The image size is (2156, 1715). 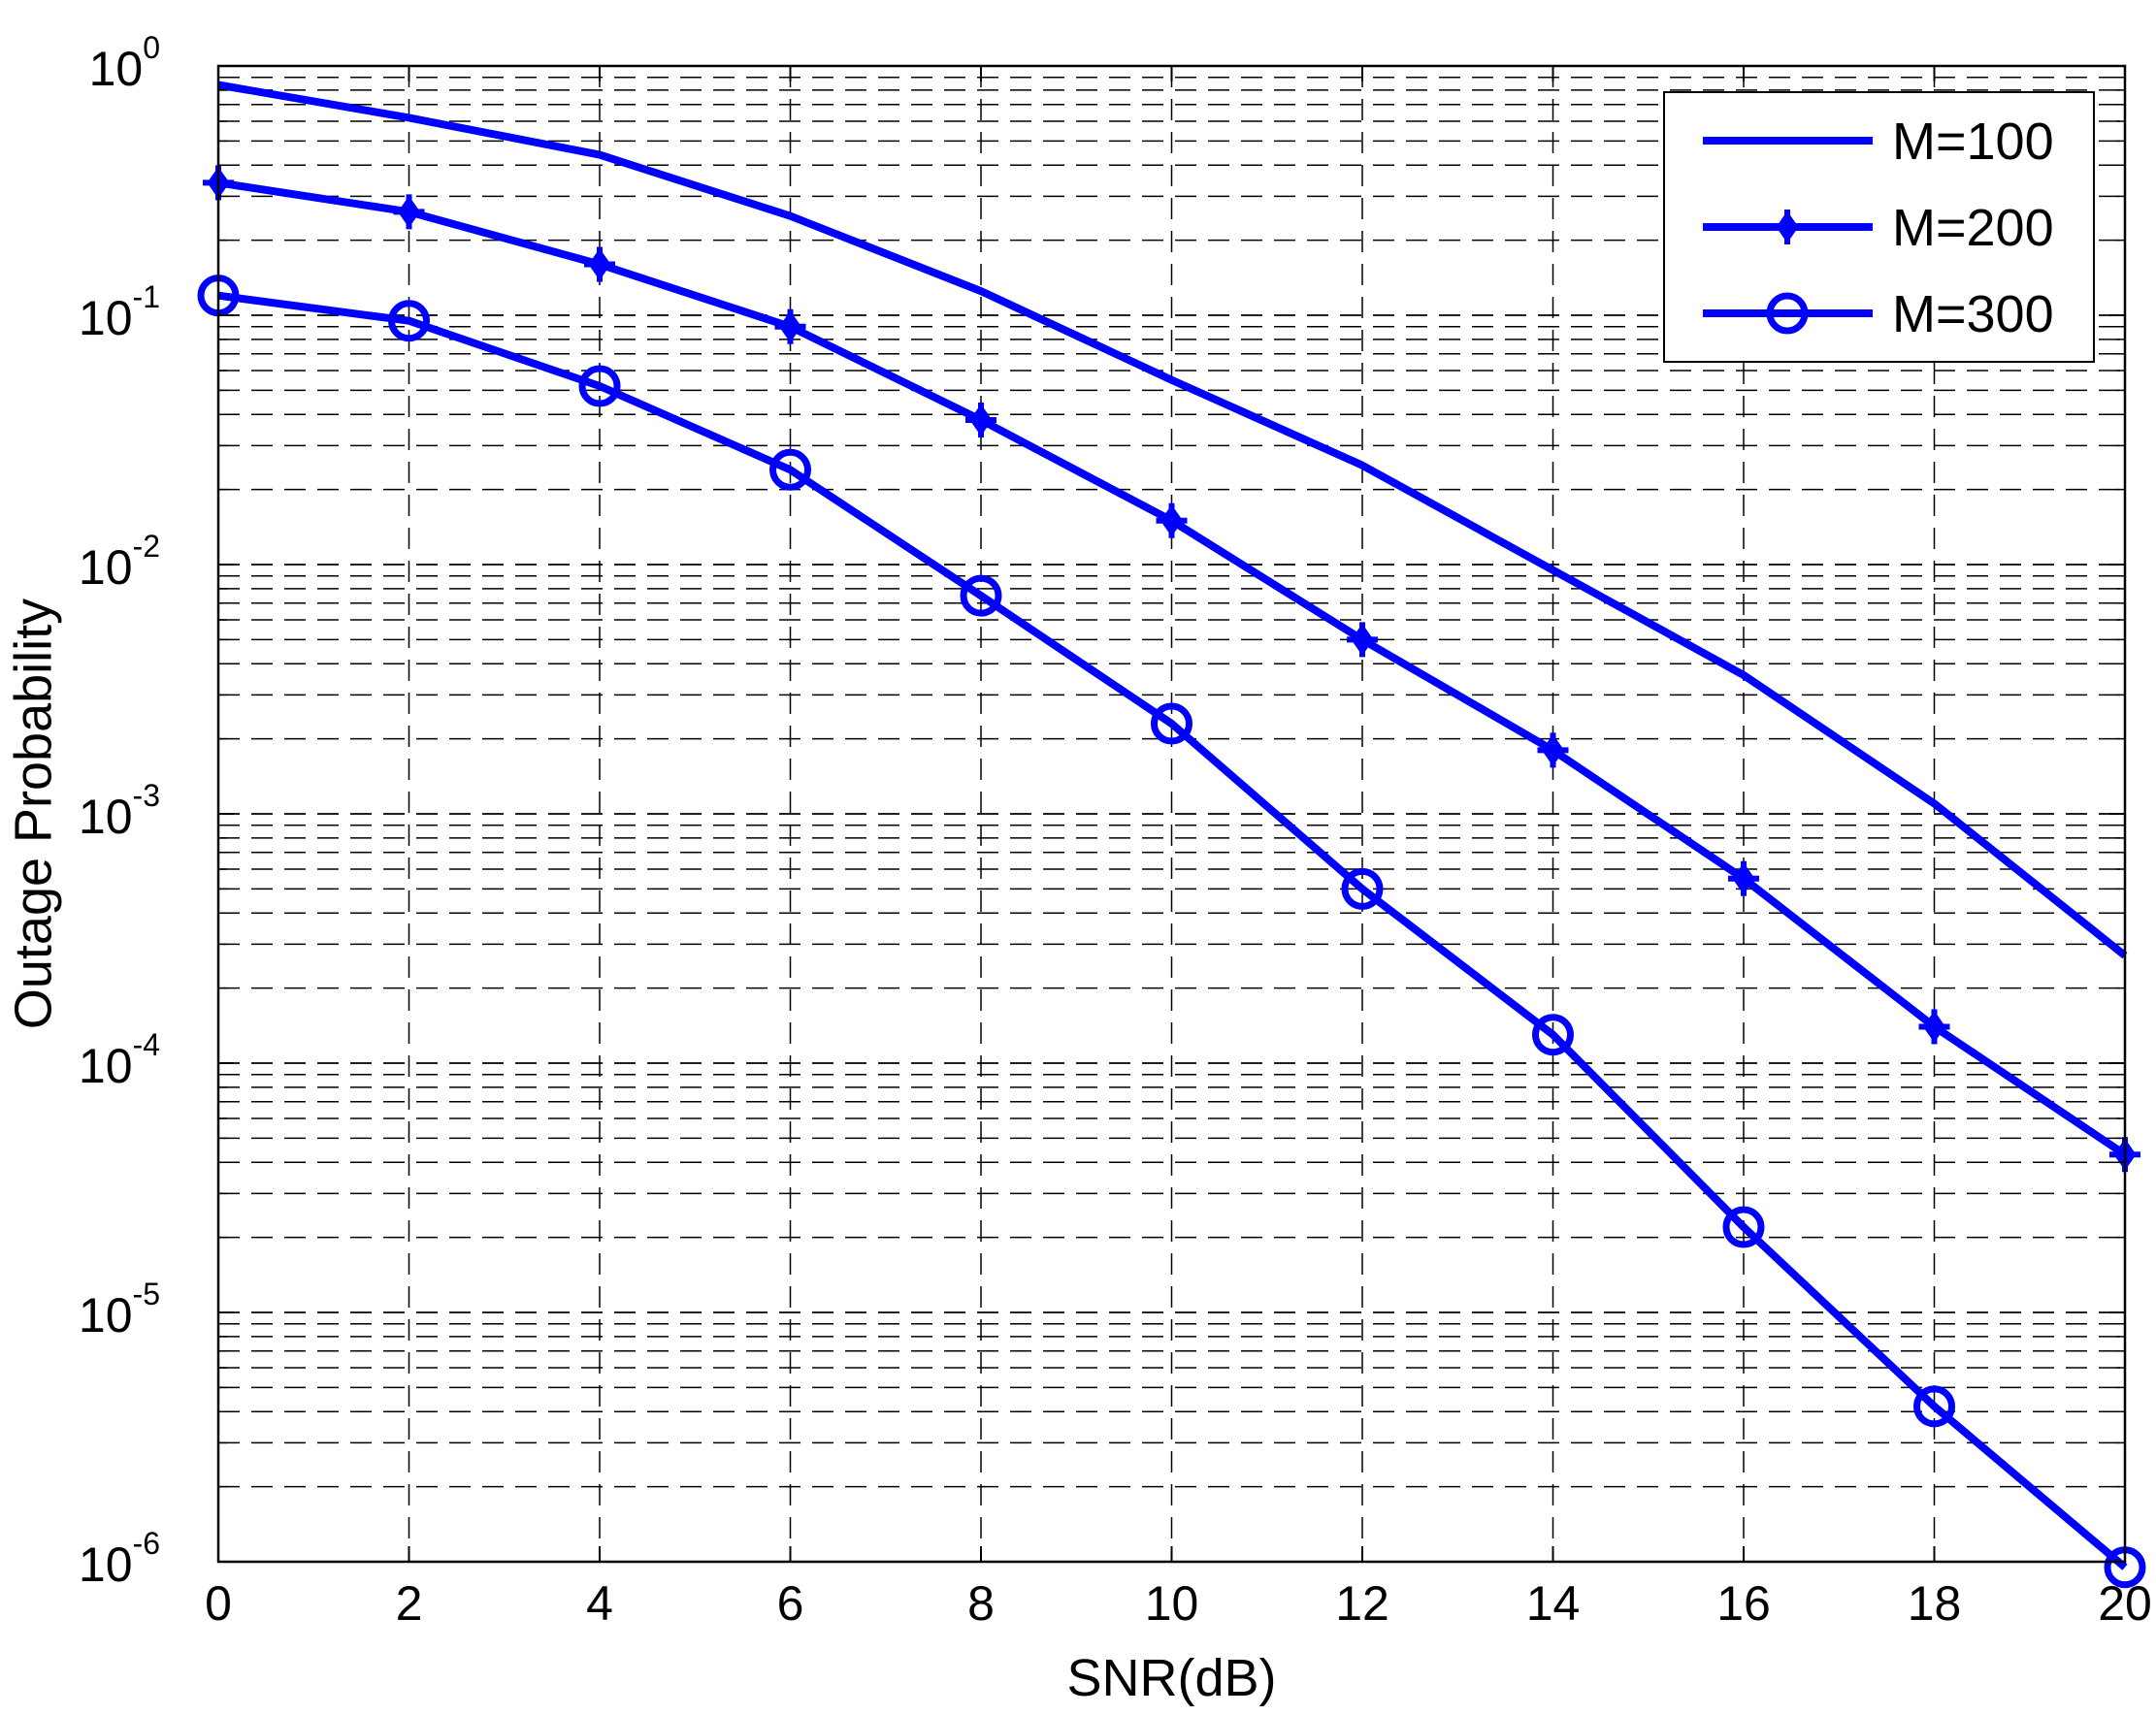 What do you see at coordinates (124, 63) in the screenshot?
I see `y-tick-label: 10⁰` at bounding box center [124, 63].